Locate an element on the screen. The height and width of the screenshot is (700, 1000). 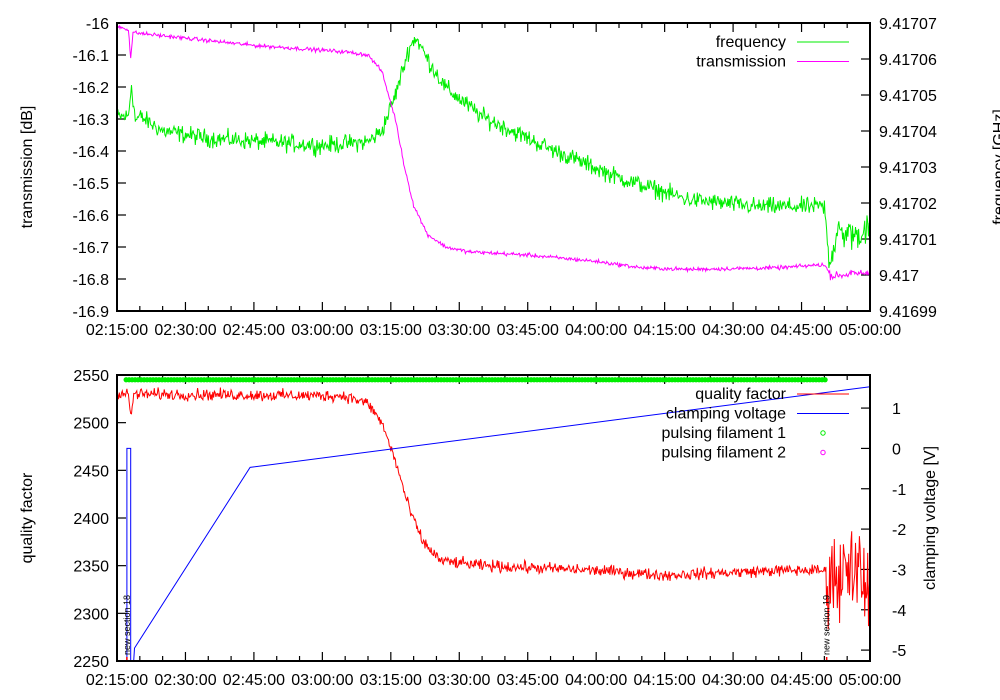
y-tick-label: -16.8 is located at coordinates (91, 280).